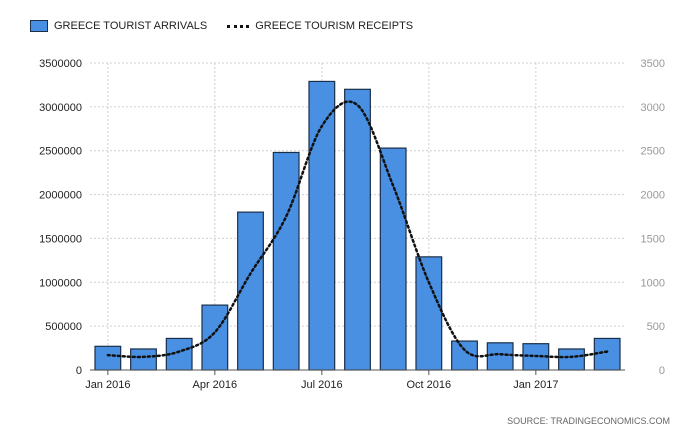 This screenshot has width=700, height=440. I want to click on legend-swatch-arrivals, so click(39, 26).